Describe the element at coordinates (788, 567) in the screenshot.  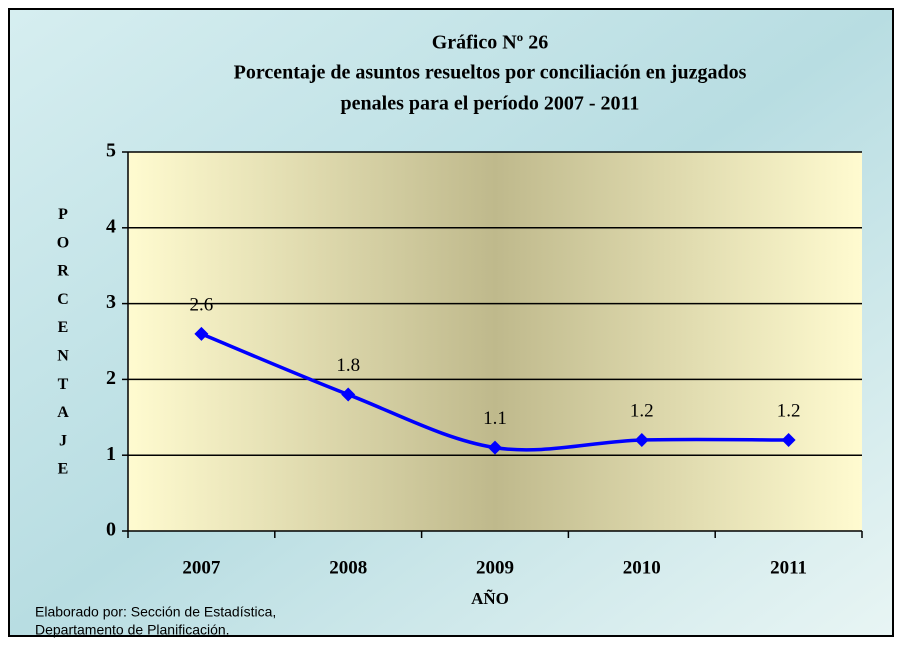
I see `x-tick-label: 2011` at that location.